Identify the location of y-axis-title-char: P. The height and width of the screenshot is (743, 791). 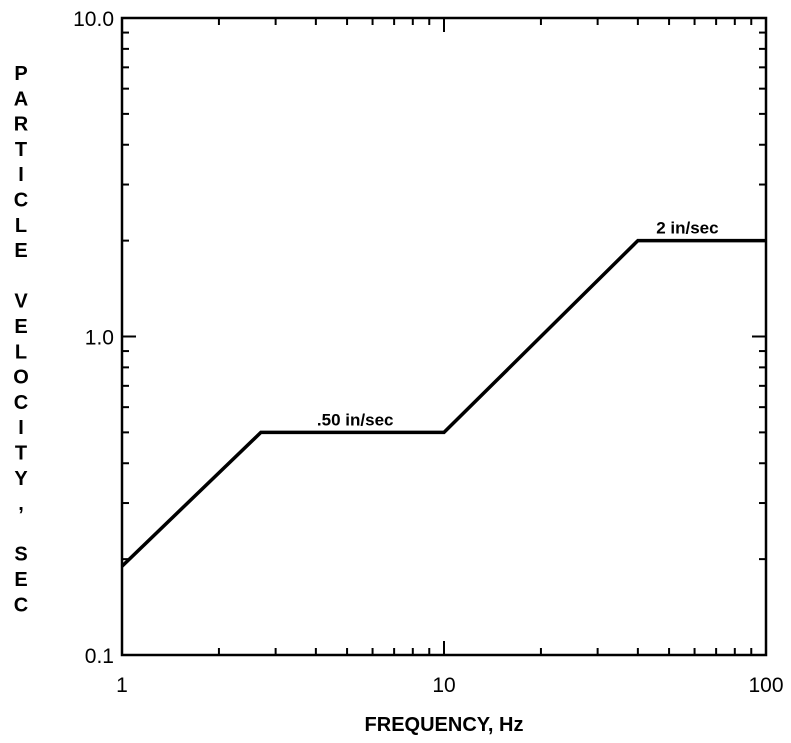
(20, 74).